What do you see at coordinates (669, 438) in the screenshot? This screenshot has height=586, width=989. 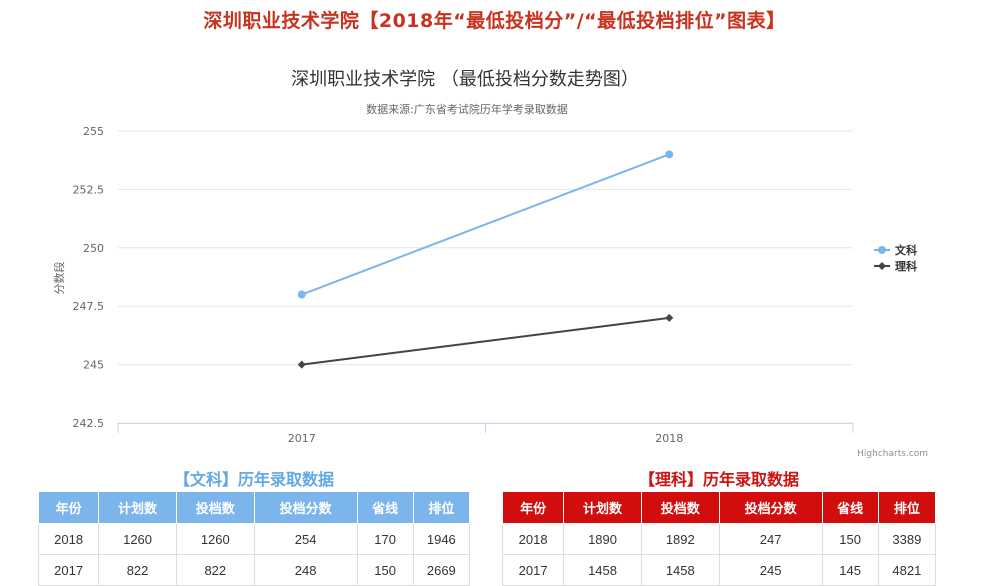 I see `x-tick-label: 2018` at bounding box center [669, 438].